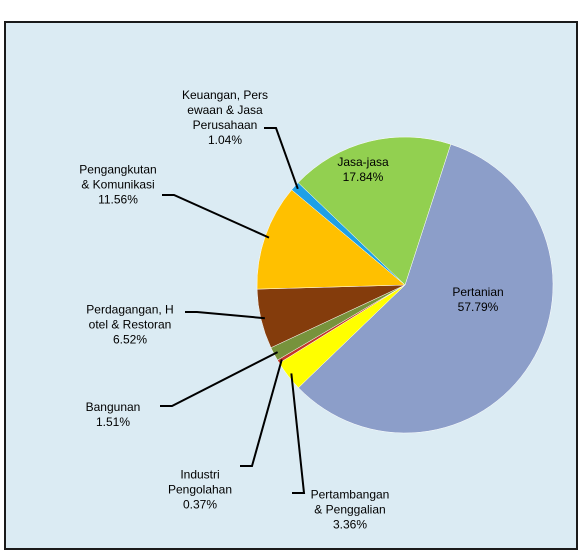 Image resolution: width=580 pixels, height=550 pixels. Describe the element at coordinates (225, 110) in the screenshot. I see `category-label: Keuangan, Pers ewaan & Jasa Perusahaan` at that location.